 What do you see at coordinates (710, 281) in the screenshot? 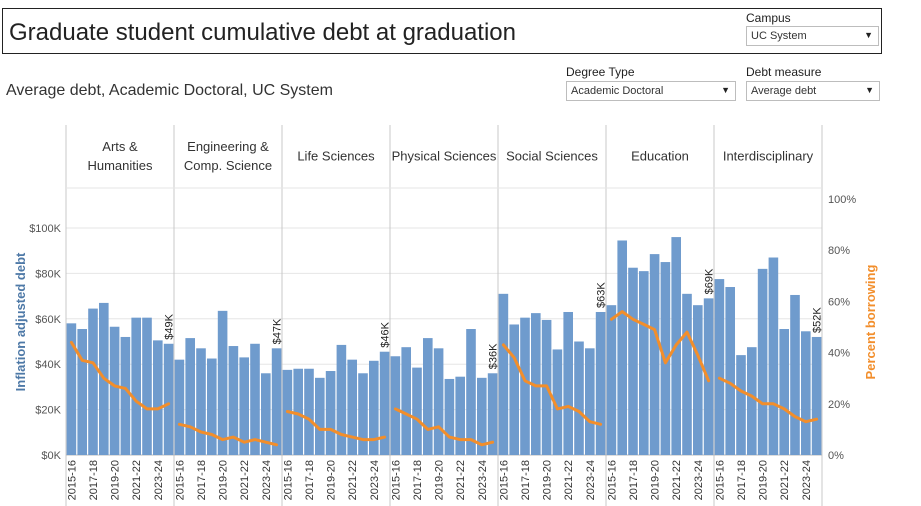
I see `data-label: $69K` at bounding box center [710, 281].